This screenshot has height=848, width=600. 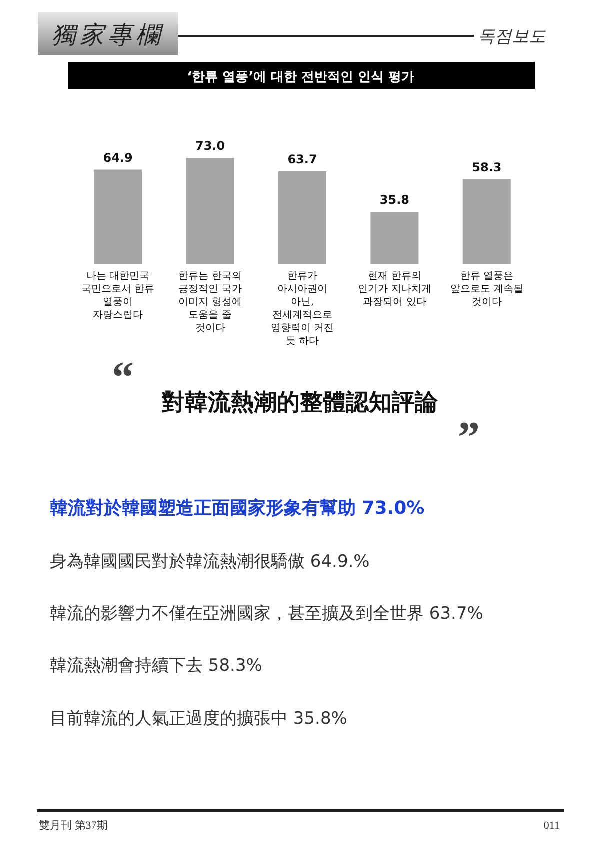 I want to click on x-tick-label: 한류는 한국의 긍정적인 국가 이미지 형성에 도움을 줄 것이다, so click(x=210, y=302).